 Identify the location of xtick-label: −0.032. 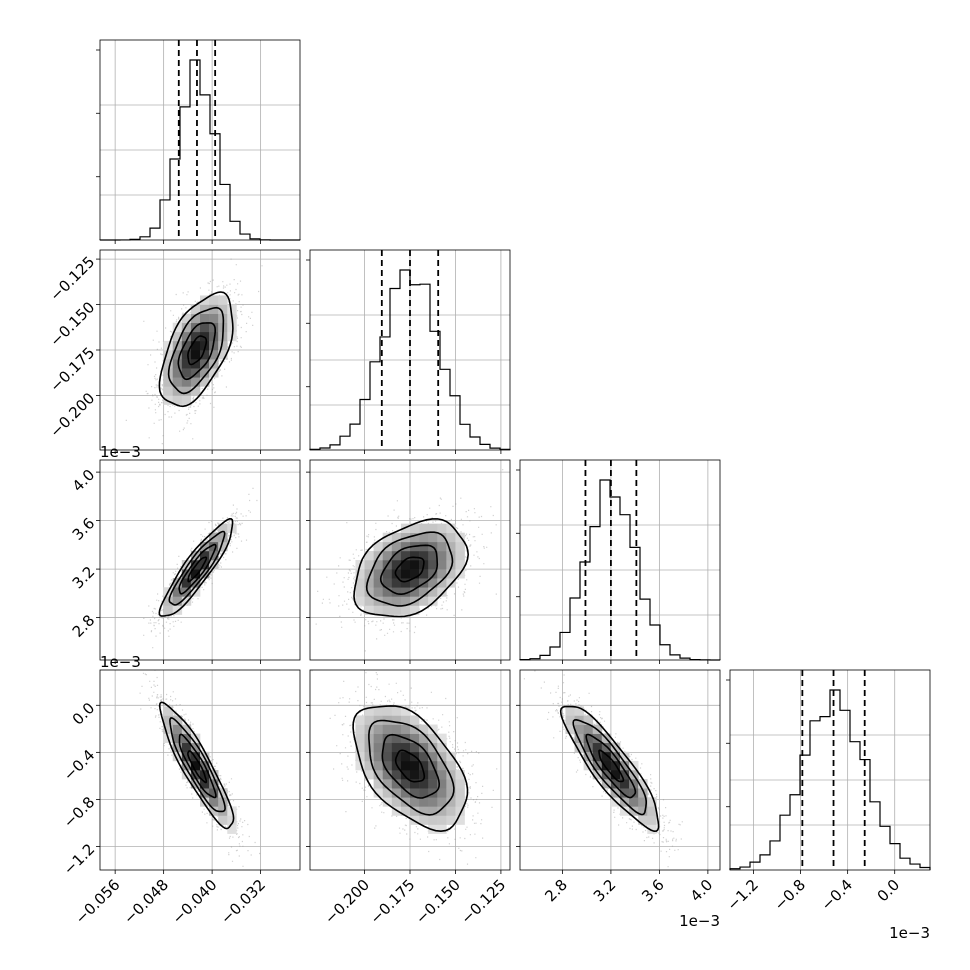
(243, 902).